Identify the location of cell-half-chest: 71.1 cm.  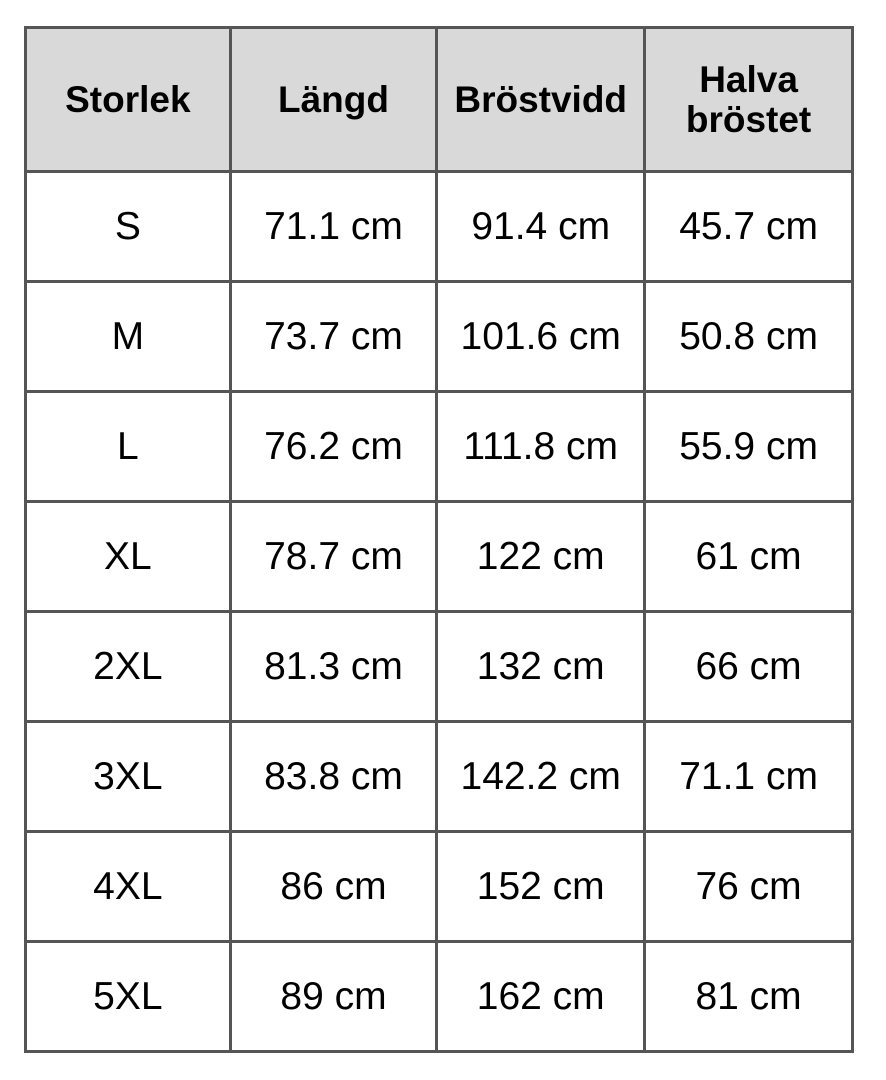
(748, 776).